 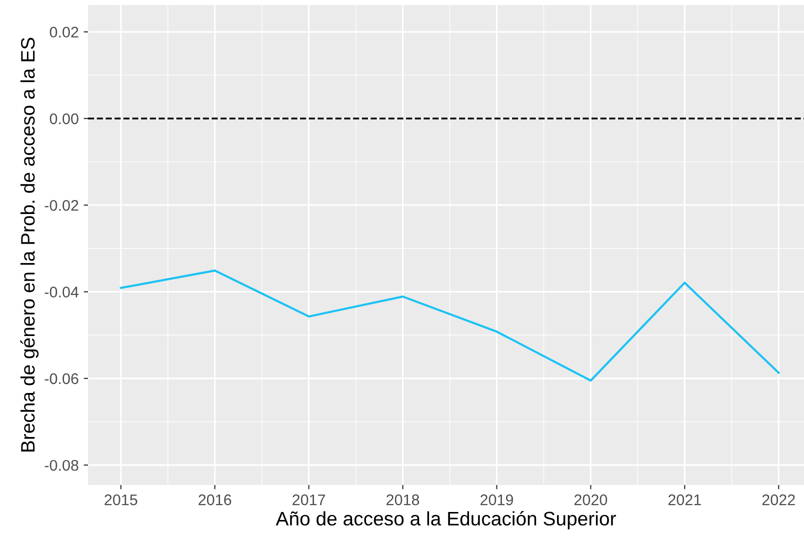 What do you see at coordinates (61, 205) in the screenshot?
I see `y-tick-label: -0.02` at bounding box center [61, 205].